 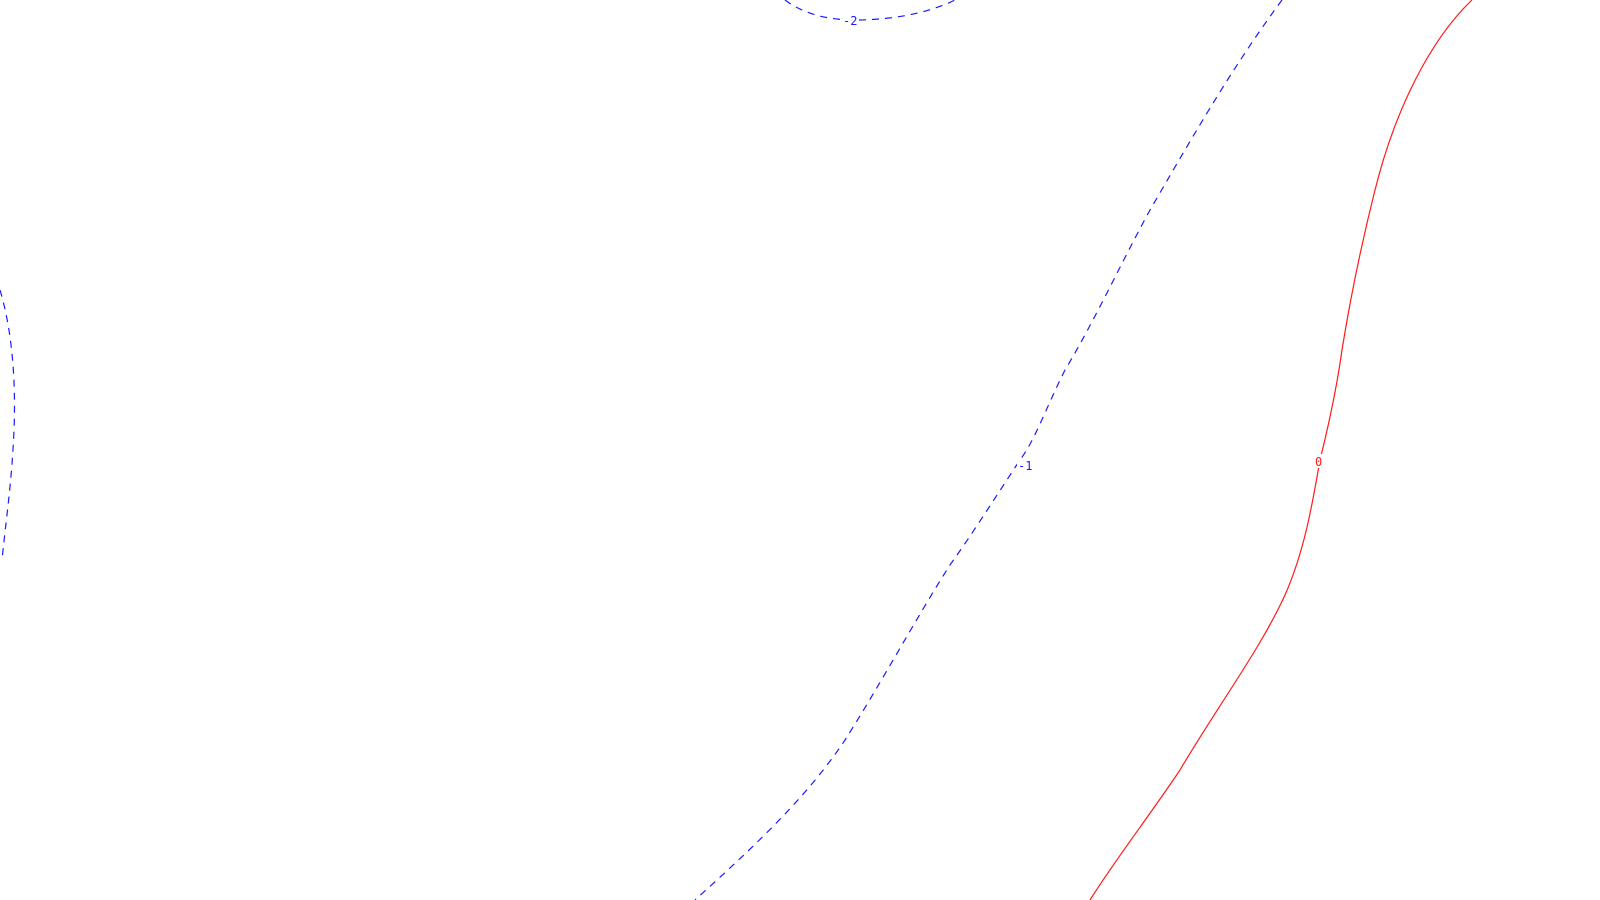 I want to click on contour-label-zero: 0, so click(x=1318, y=462).